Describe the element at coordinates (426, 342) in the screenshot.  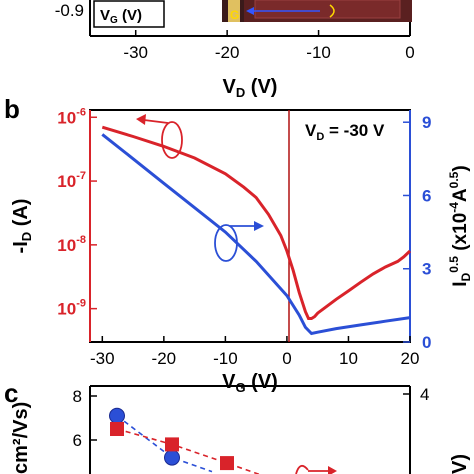
I see `panel-b-right-tick-label: 0` at that location.